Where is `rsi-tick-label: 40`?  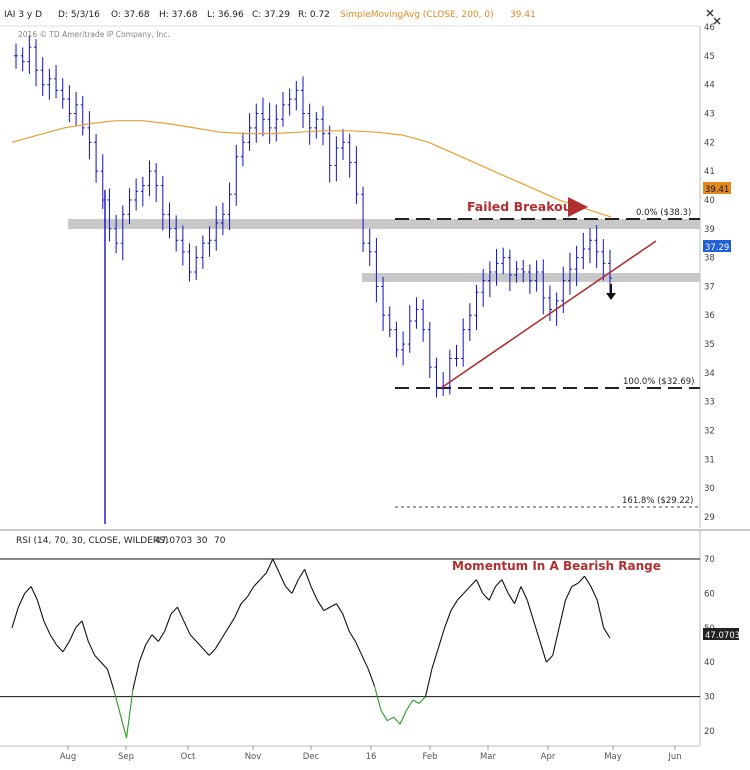
rsi-tick-label: 40 is located at coordinates (709, 663).